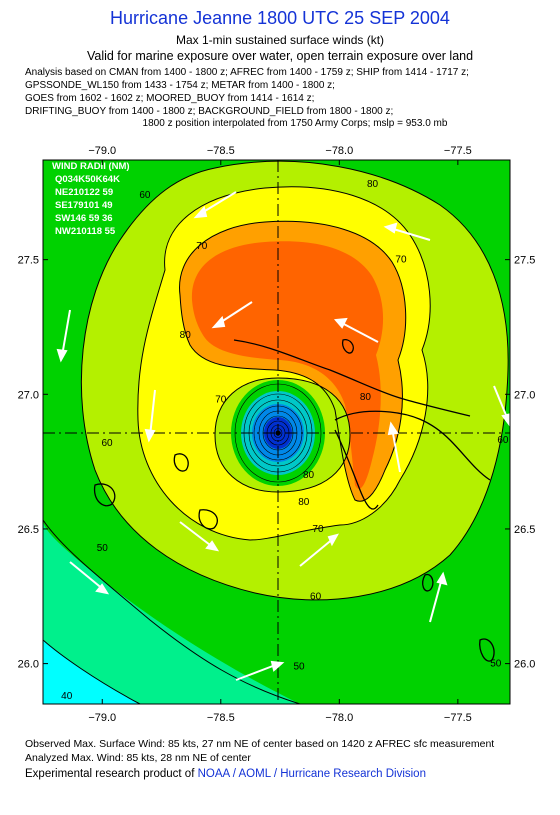 The image size is (560, 815). I want to click on wind-radii-title: WIND RADII (NM), so click(91, 166).